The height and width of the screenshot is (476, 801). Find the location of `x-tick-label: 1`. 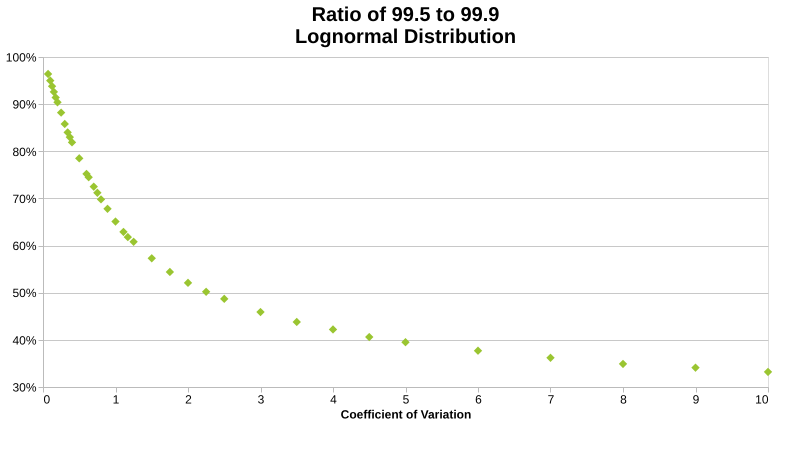

x-tick-label: 1 is located at coordinates (116, 399).